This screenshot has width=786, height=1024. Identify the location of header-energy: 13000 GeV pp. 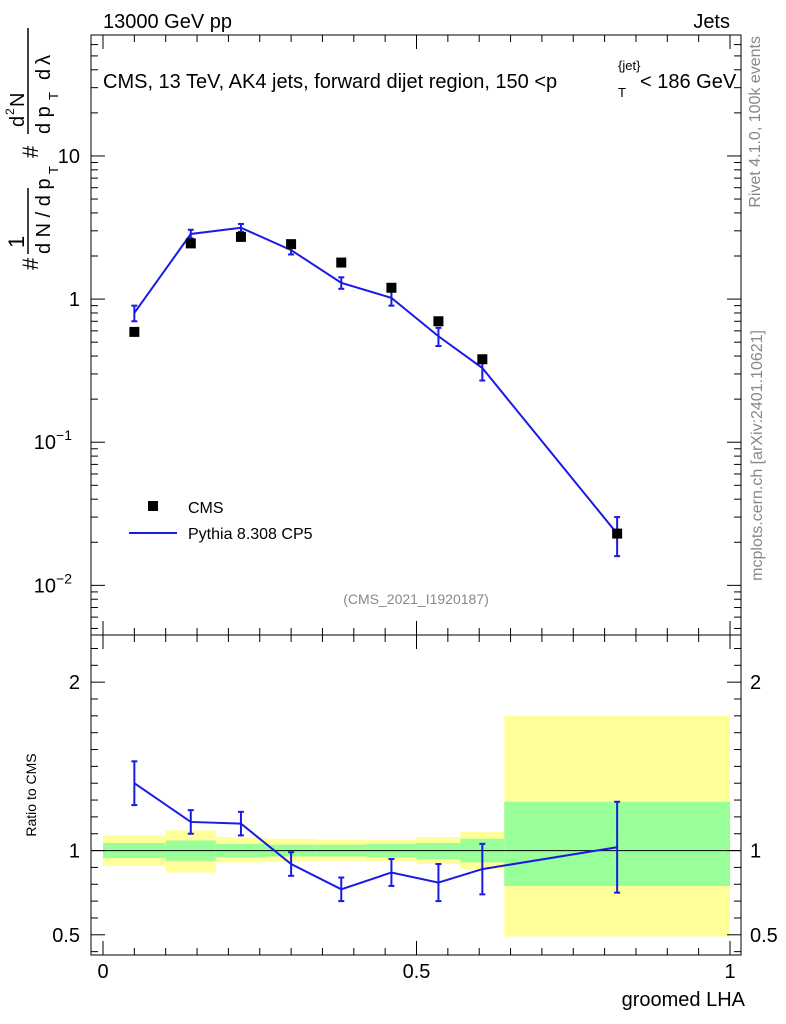
(167, 22).